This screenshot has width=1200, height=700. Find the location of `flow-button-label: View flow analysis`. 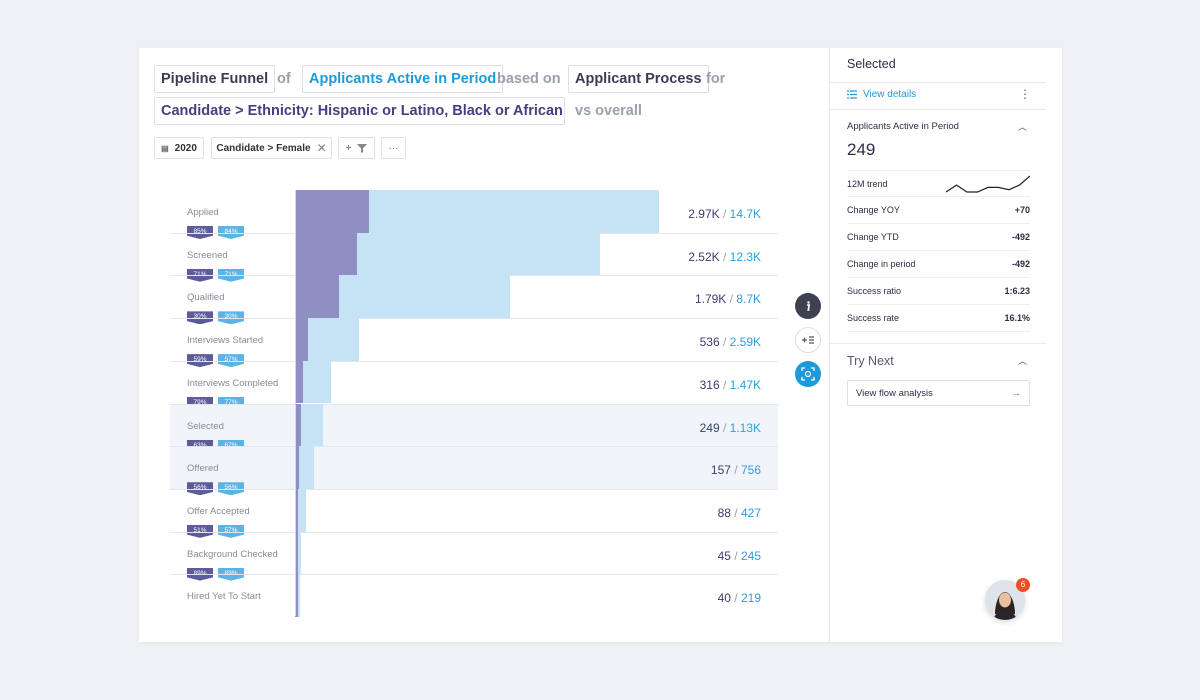

flow-button-label: View flow analysis is located at coordinates (894, 393).